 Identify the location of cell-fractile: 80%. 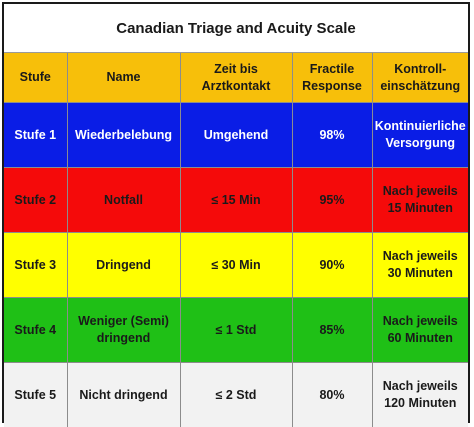
(332, 394).